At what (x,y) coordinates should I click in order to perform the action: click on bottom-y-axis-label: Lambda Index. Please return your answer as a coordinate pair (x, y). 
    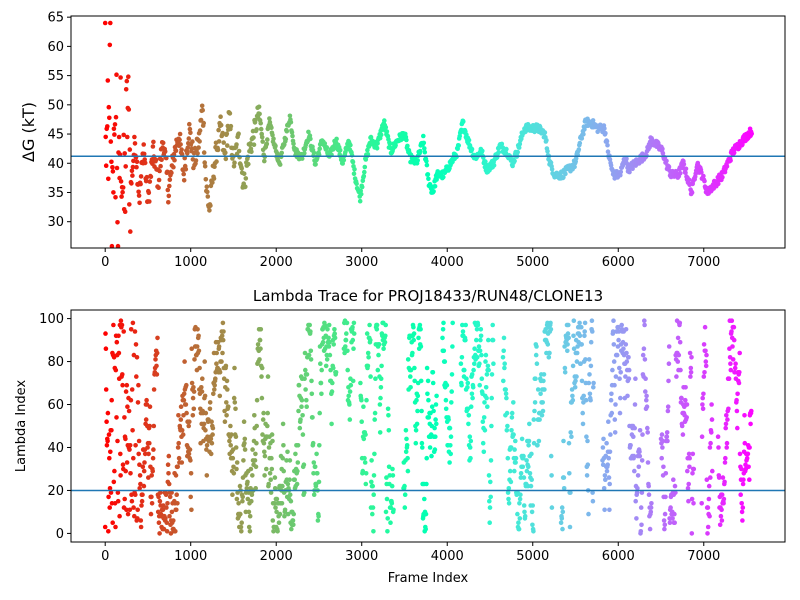
    Looking at the image, I should click on (21, 426).